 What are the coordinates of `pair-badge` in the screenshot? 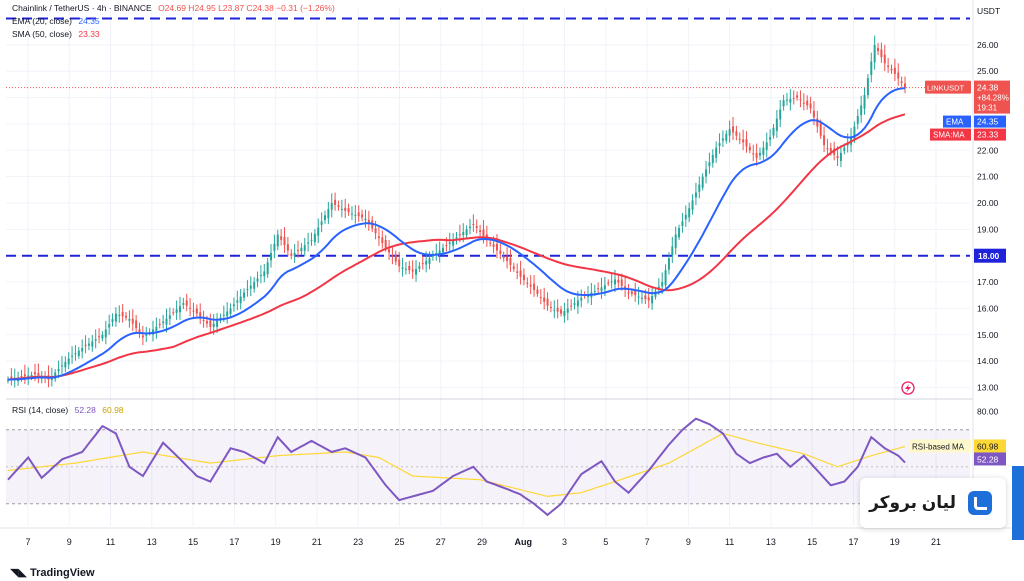 It's located at (948, 87).